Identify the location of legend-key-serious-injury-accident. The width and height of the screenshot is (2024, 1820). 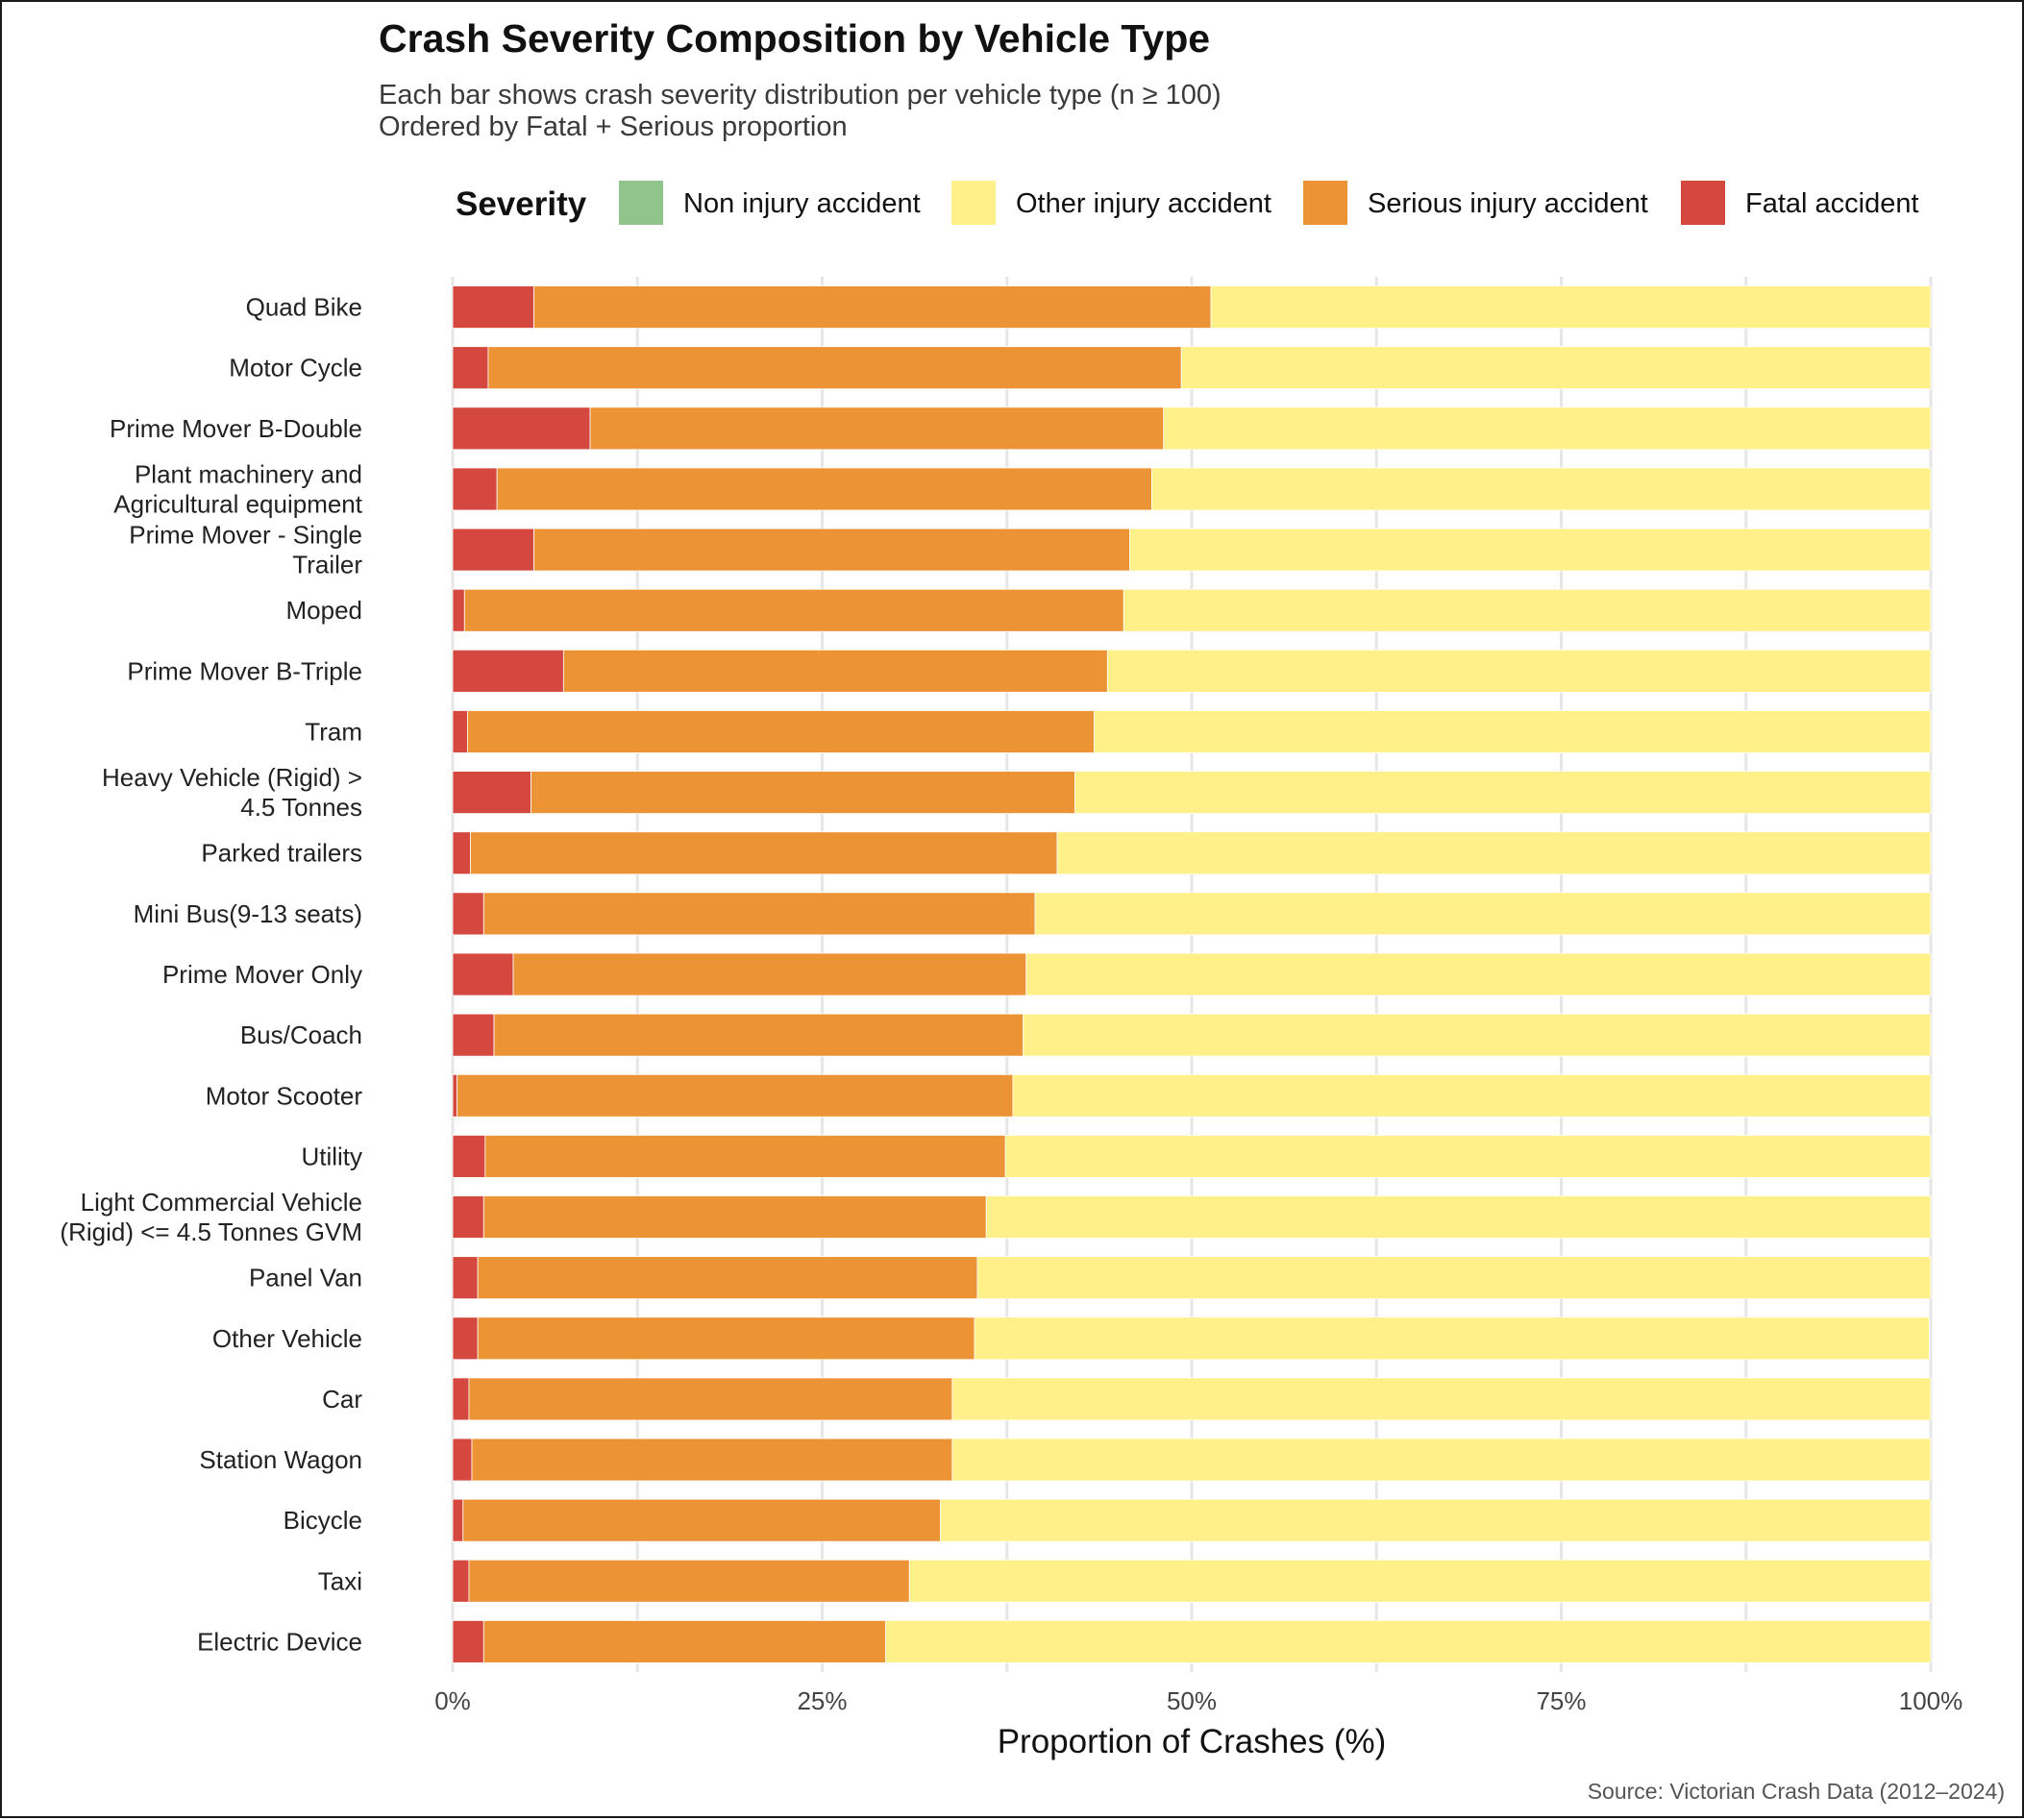
(1325, 203).